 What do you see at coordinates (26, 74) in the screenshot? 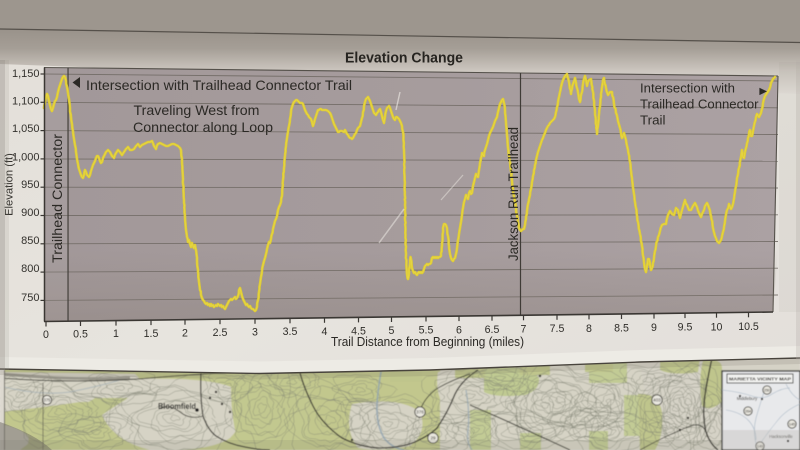
I see `svg-text: 1,150` at bounding box center [26, 74].